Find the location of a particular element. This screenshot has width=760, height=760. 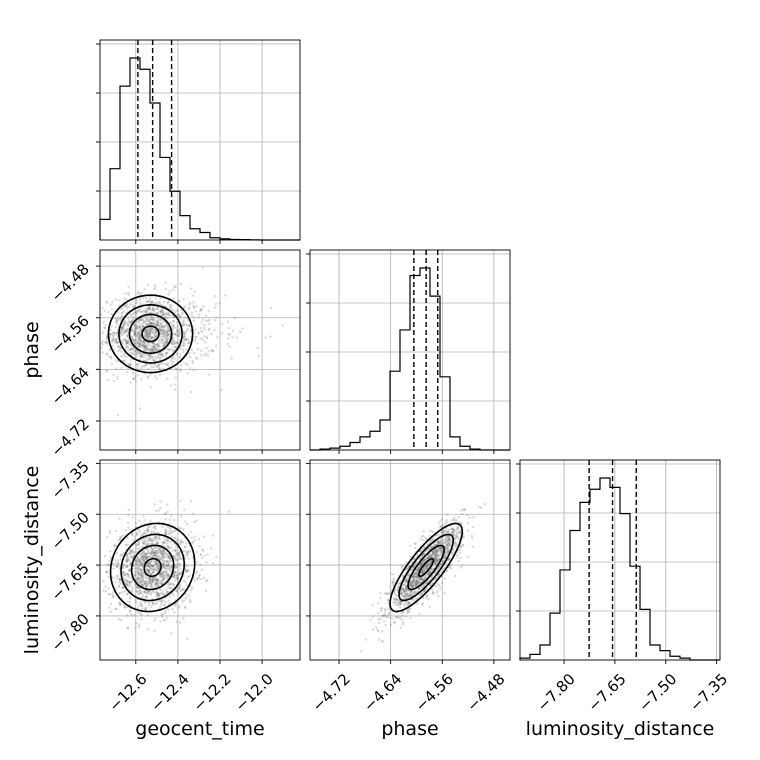

xtick-label-phase-0: −4.72 is located at coordinates (331, 692).